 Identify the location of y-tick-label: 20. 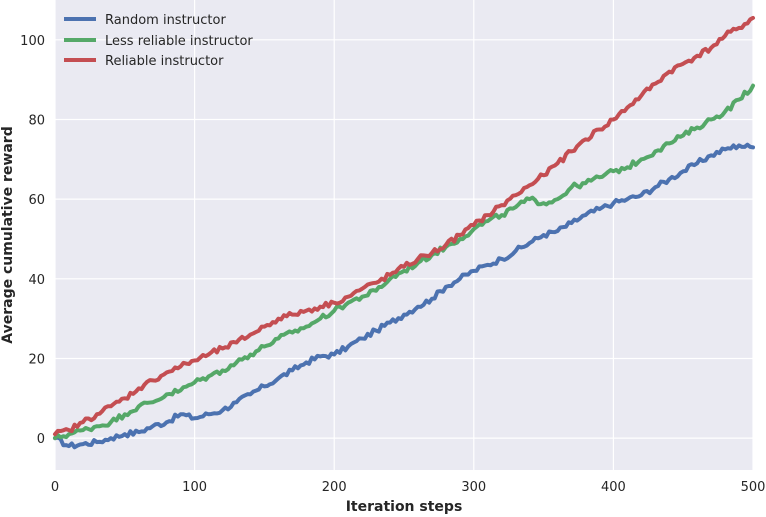
(36, 359).